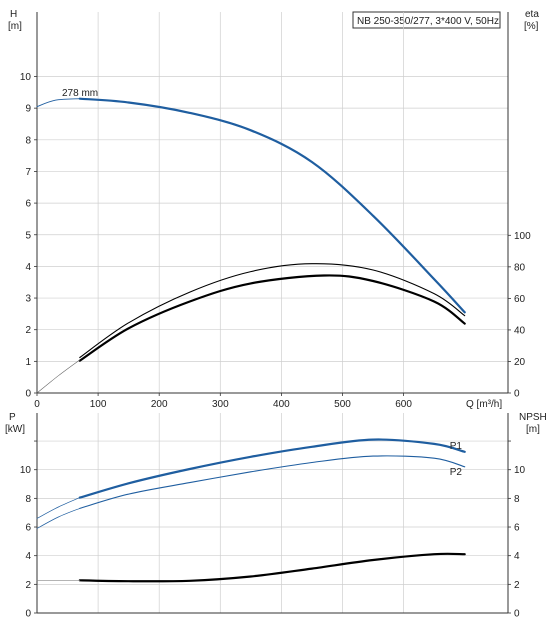 The width and height of the screenshot is (552, 628). I want to click on bottom-left-tick-label-1: 2, so click(28, 585).